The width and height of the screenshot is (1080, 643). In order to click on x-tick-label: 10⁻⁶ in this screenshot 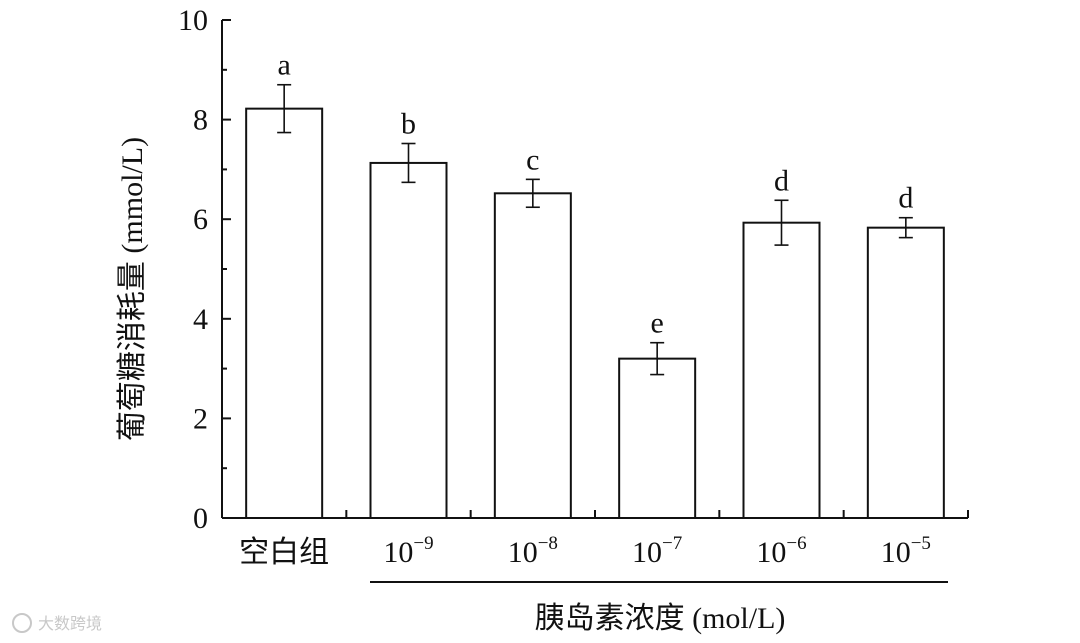, I will do `click(781, 551)`.